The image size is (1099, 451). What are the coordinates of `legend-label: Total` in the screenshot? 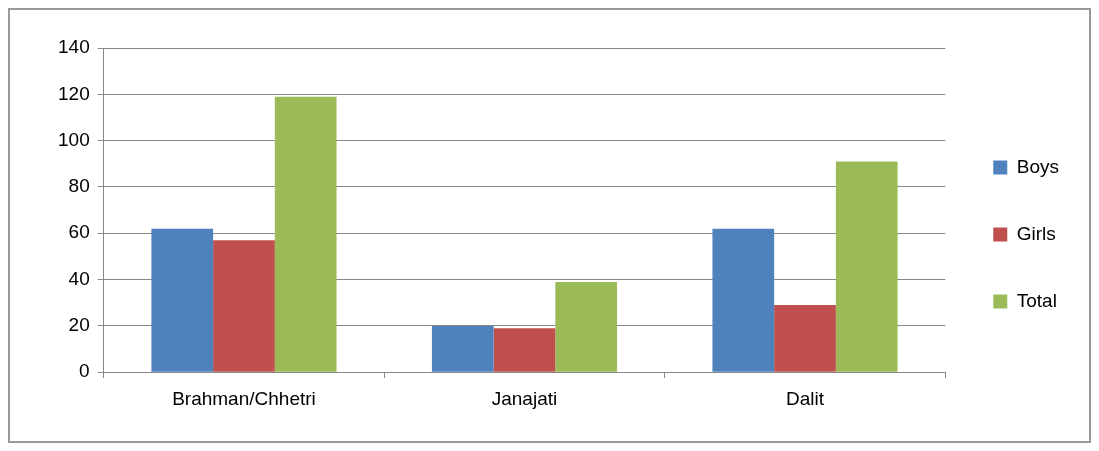 It's located at (1036, 300).